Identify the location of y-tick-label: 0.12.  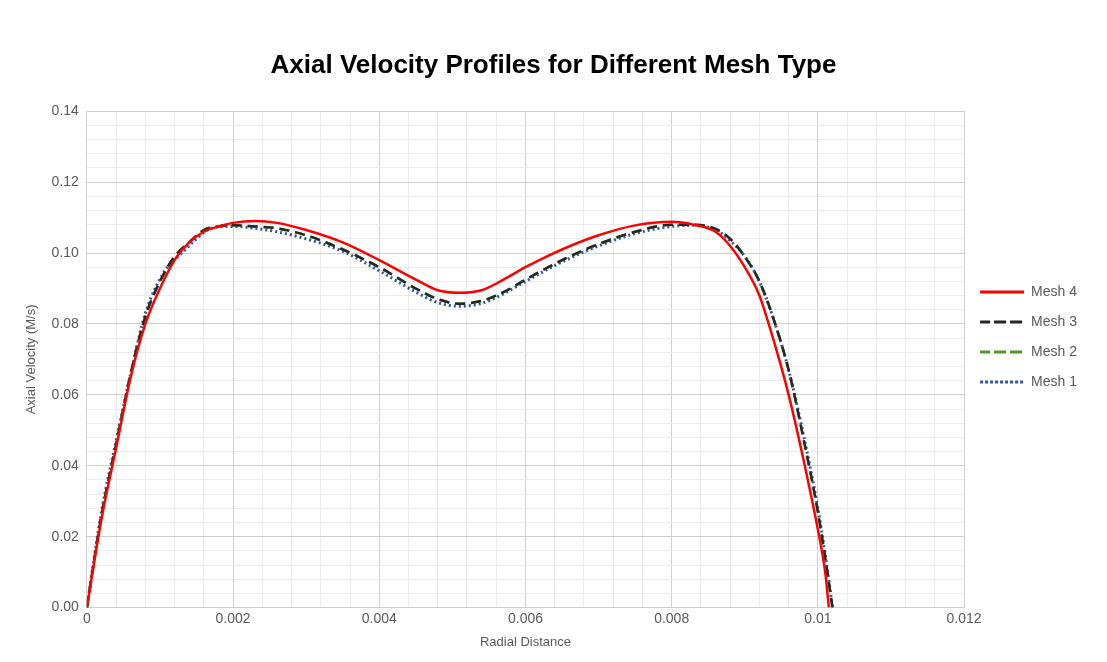
(65, 180).